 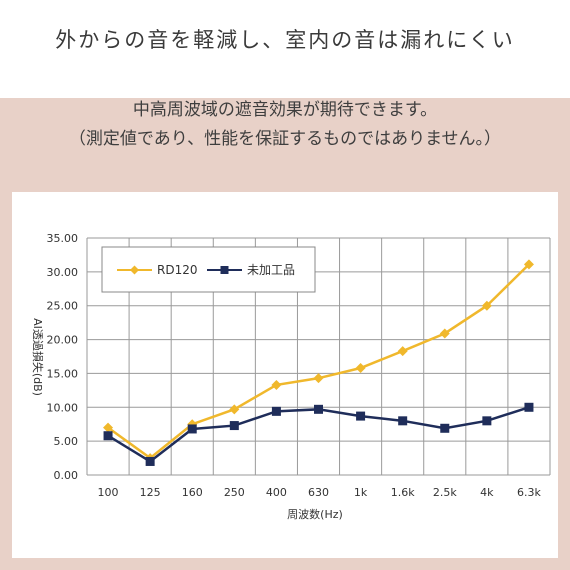 I want to click on x-tick-label: 2.5k, so click(x=445, y=492).